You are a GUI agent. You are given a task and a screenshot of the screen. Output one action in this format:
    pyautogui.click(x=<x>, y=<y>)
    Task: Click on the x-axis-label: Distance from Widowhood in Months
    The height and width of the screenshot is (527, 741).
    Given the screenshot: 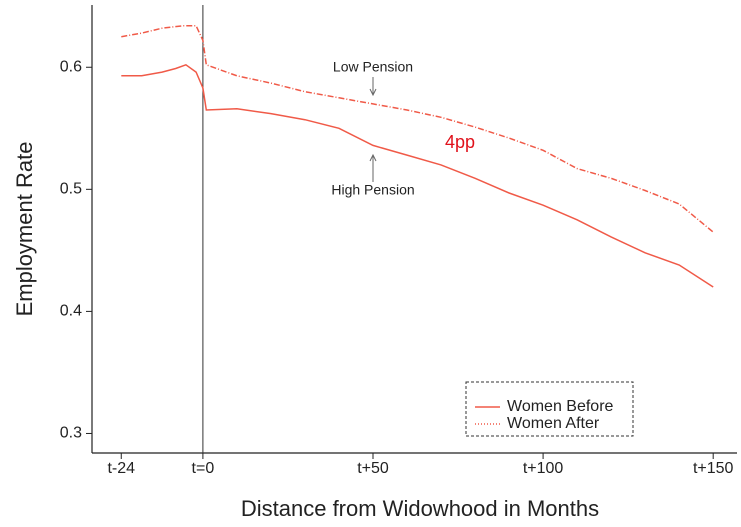 What is the action you would take?
    pyautogui.click(x=420, y=508)
    